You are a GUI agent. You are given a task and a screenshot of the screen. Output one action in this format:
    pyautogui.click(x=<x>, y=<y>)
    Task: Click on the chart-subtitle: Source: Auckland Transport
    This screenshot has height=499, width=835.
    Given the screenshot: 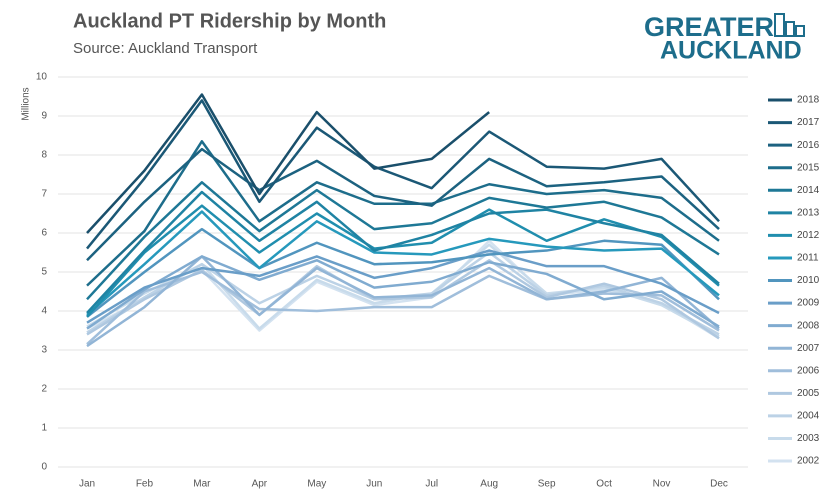 What is the action you would take?
    pyautogui.click(x=165, y=48)
    